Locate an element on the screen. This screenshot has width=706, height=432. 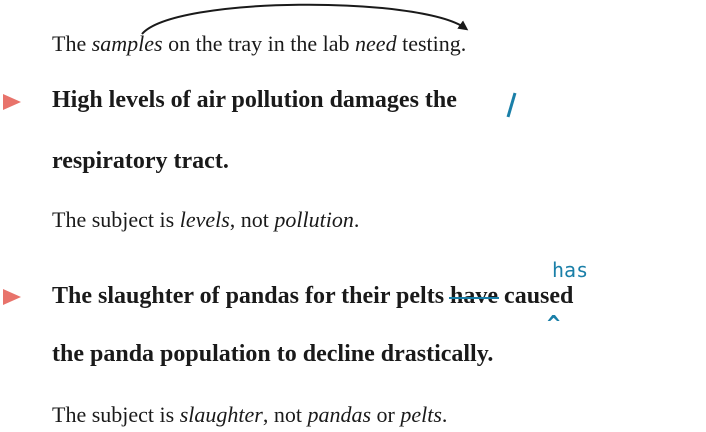
deleted-s: s is located at coordinates (414, 100).